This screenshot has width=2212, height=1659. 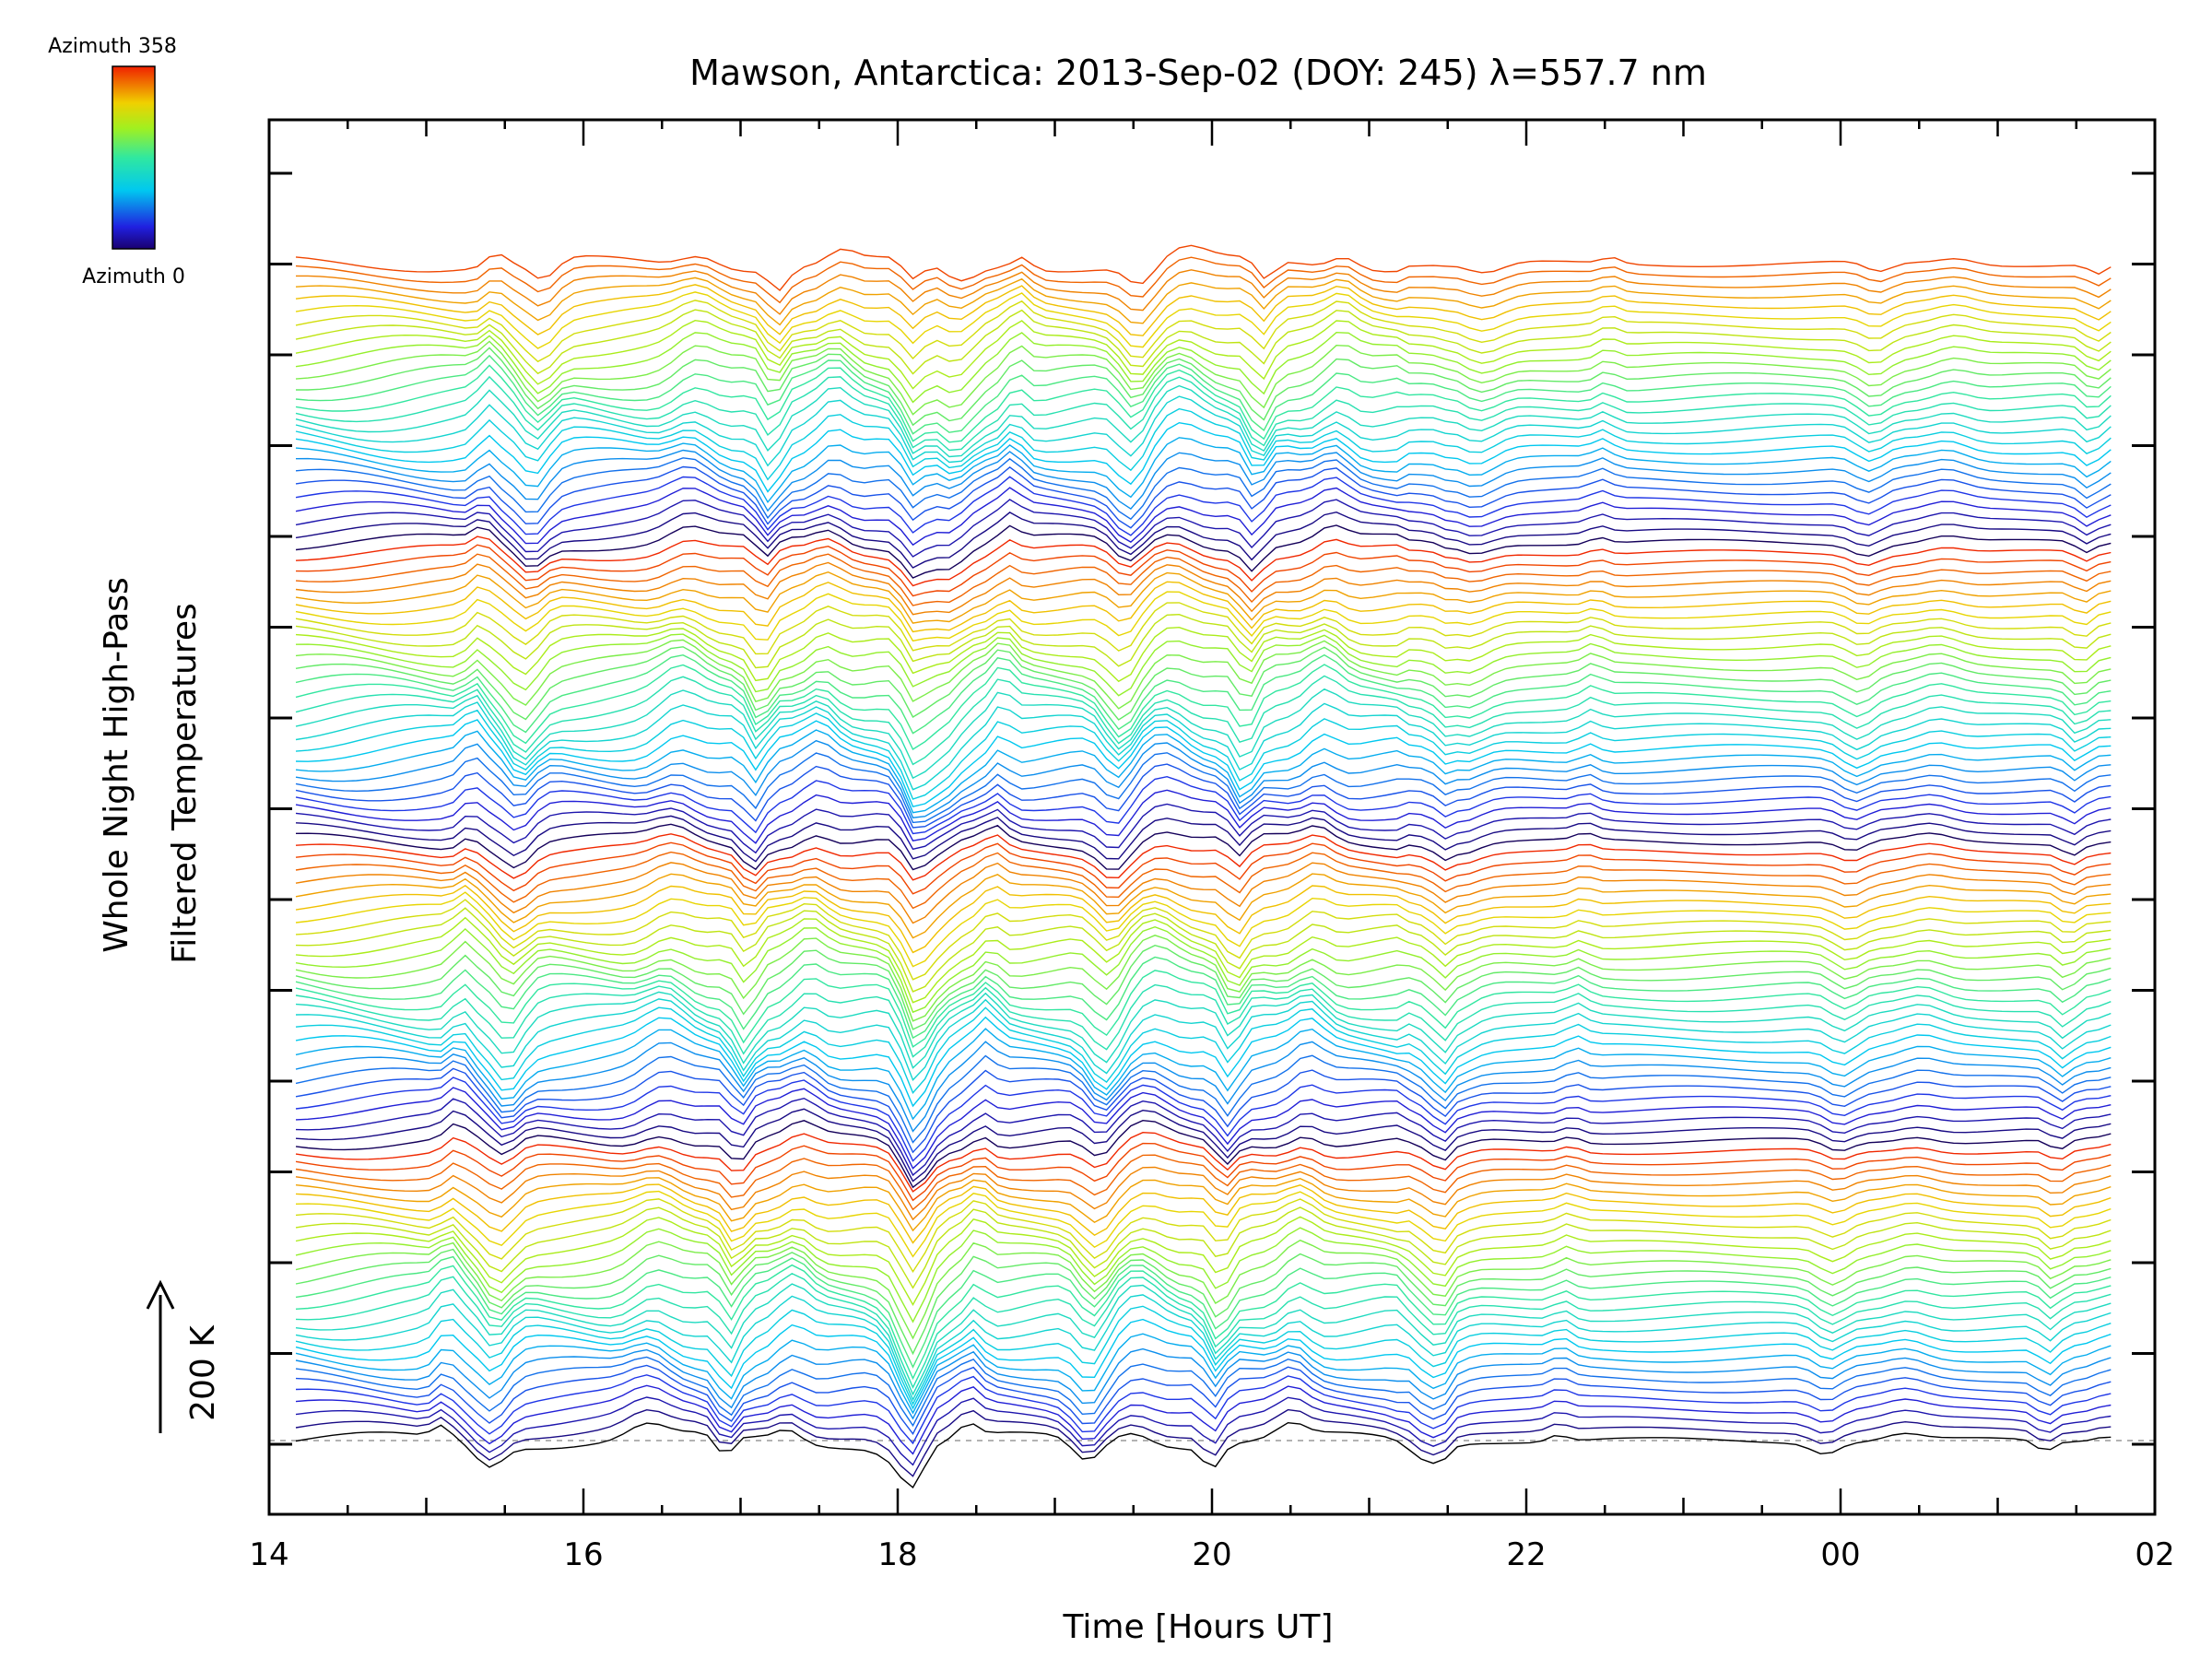 What do you see at coordinates (2154, 1554) in the screenshot?
I see `x-tick-label: 02` at bounding box center [2154, 1554].